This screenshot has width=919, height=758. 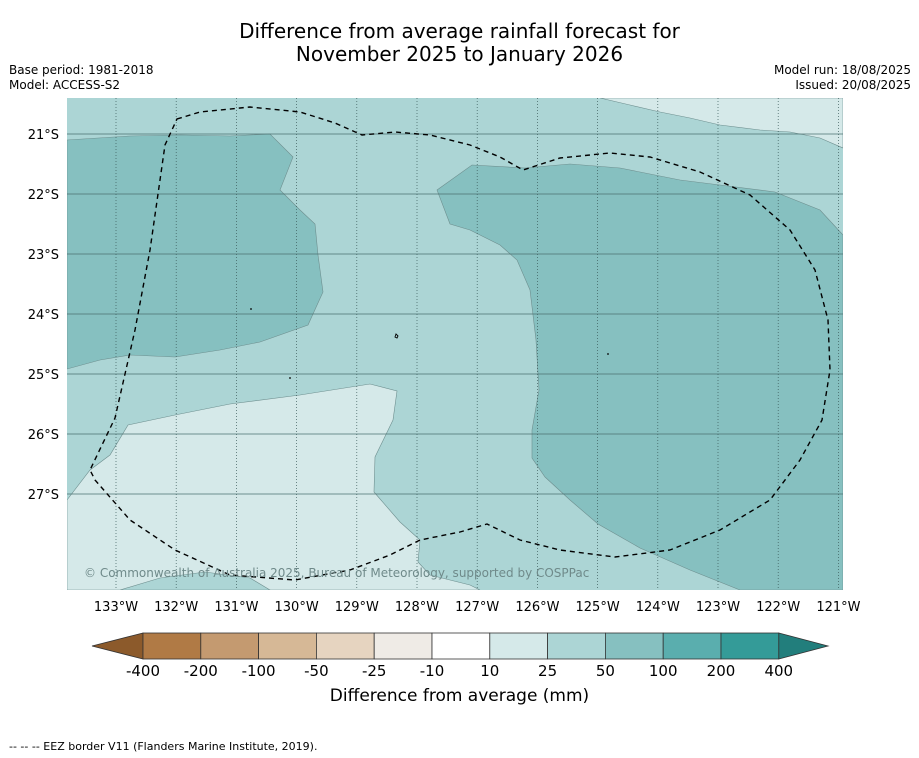 I want to click on latitude-label: 26°S, so click(x=43, y=435).